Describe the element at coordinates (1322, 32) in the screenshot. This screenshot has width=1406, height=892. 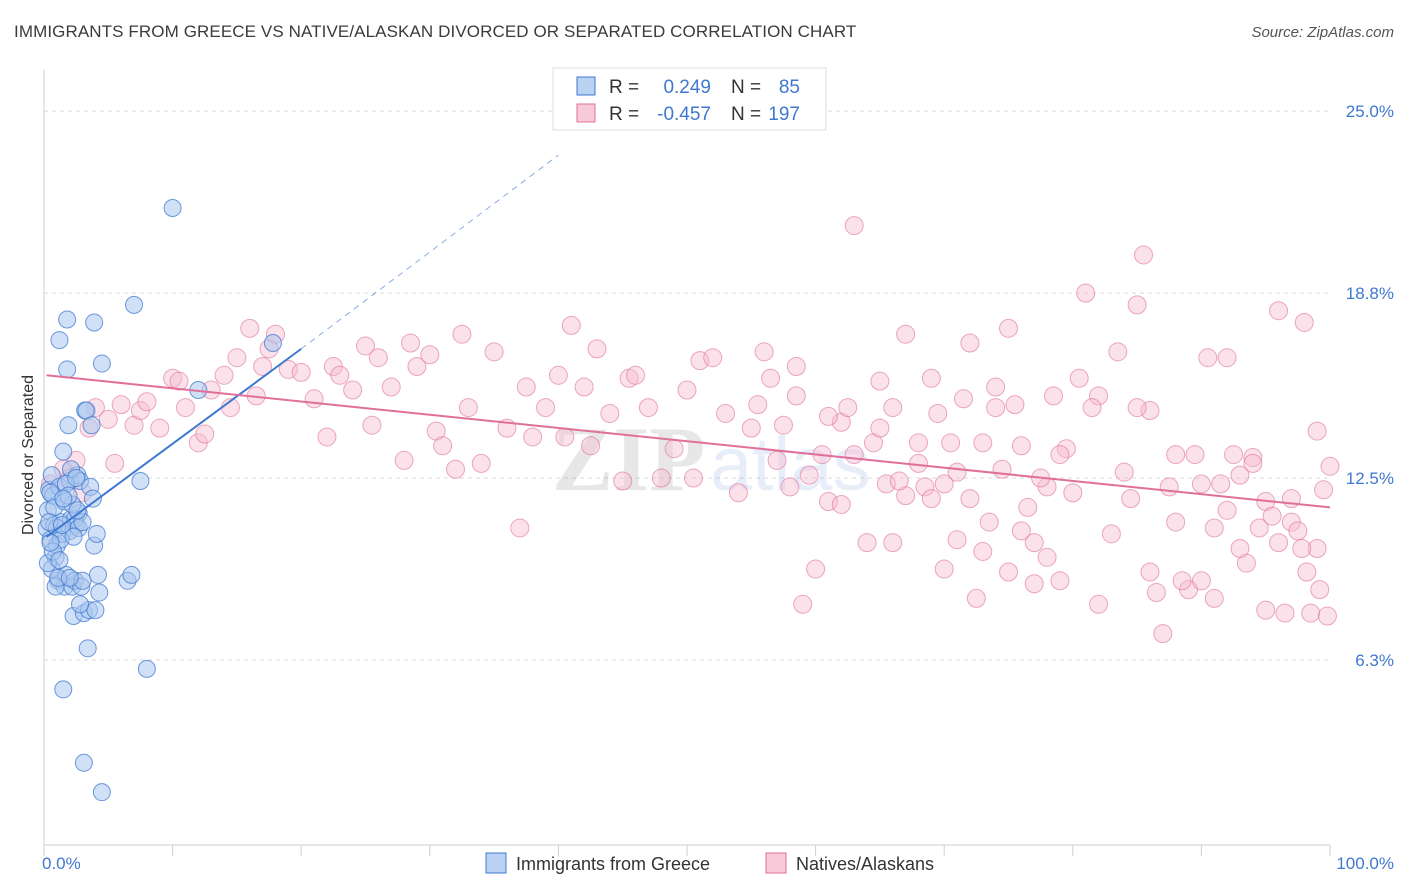
I see `chart-source: Source: ZipAtlas.com` at that location.